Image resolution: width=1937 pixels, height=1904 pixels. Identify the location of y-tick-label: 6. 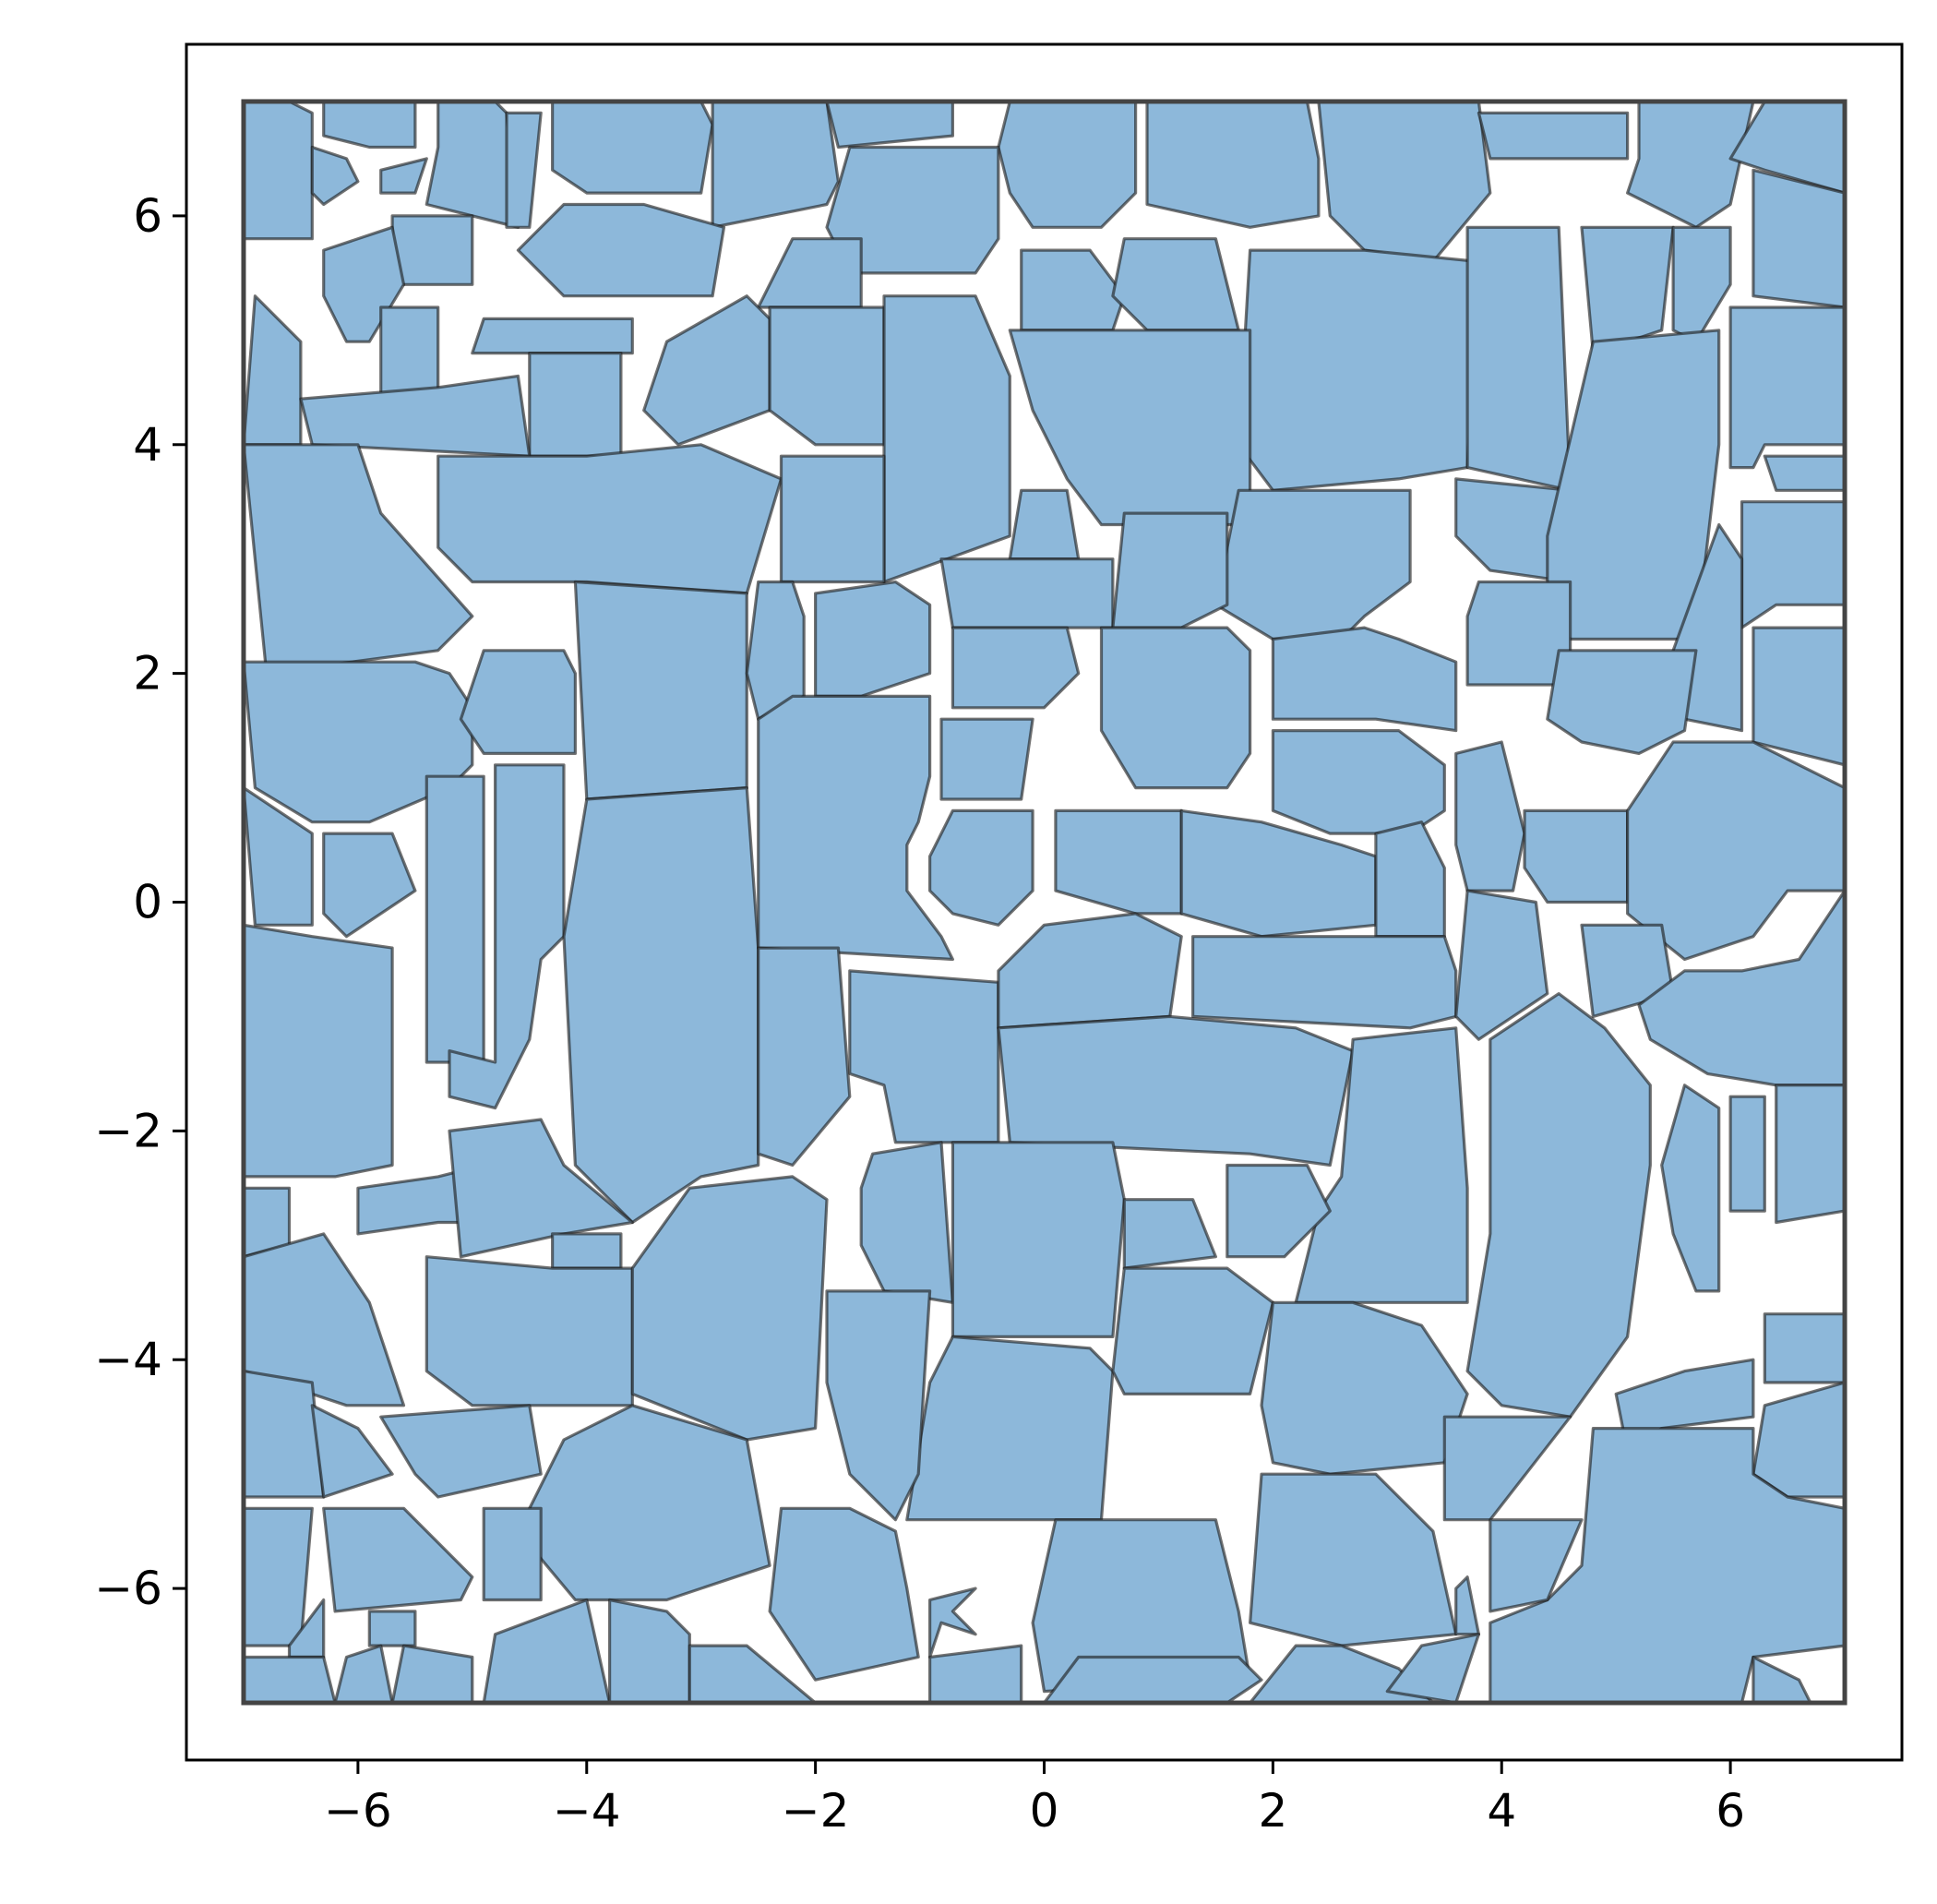
(147, 216).